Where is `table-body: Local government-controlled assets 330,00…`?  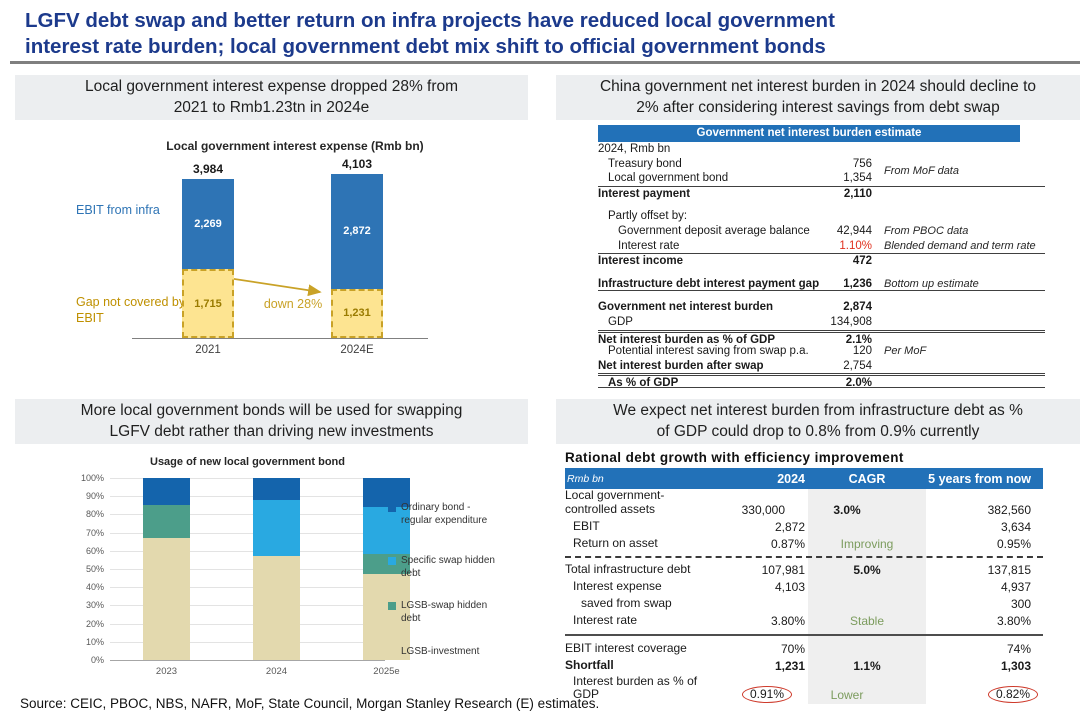
table-body: Local government-controlled assets 330,00… is located at coordinates (804, 596).